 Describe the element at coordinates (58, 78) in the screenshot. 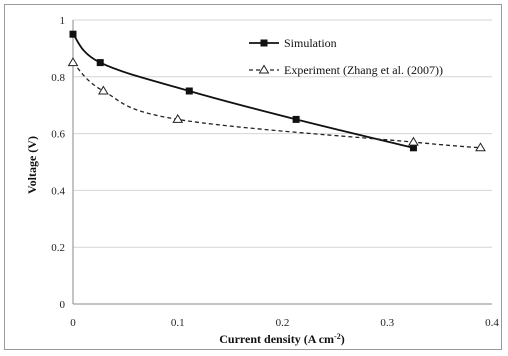

I see `y-tick-label: 0.8` at that location.